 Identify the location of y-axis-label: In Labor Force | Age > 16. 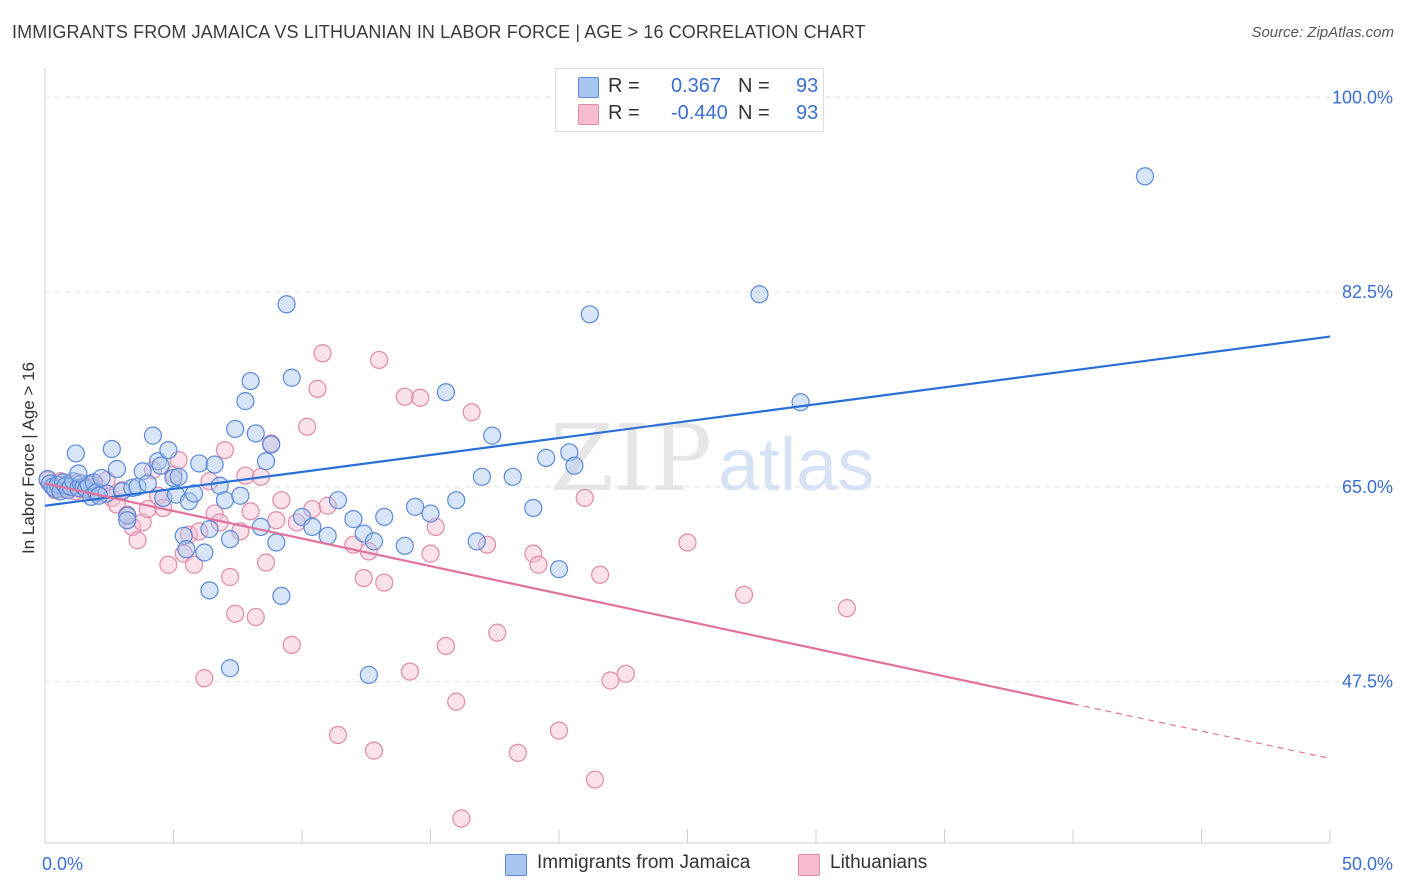
(28, 458).